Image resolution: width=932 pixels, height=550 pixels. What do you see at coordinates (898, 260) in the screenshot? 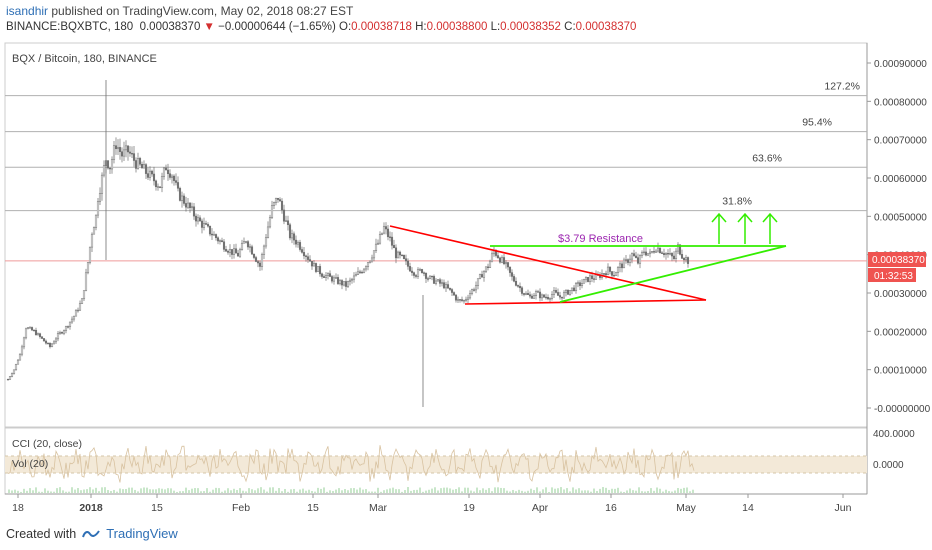
I see `price-badge: 0.00038370` at bounding box center [898, 260].